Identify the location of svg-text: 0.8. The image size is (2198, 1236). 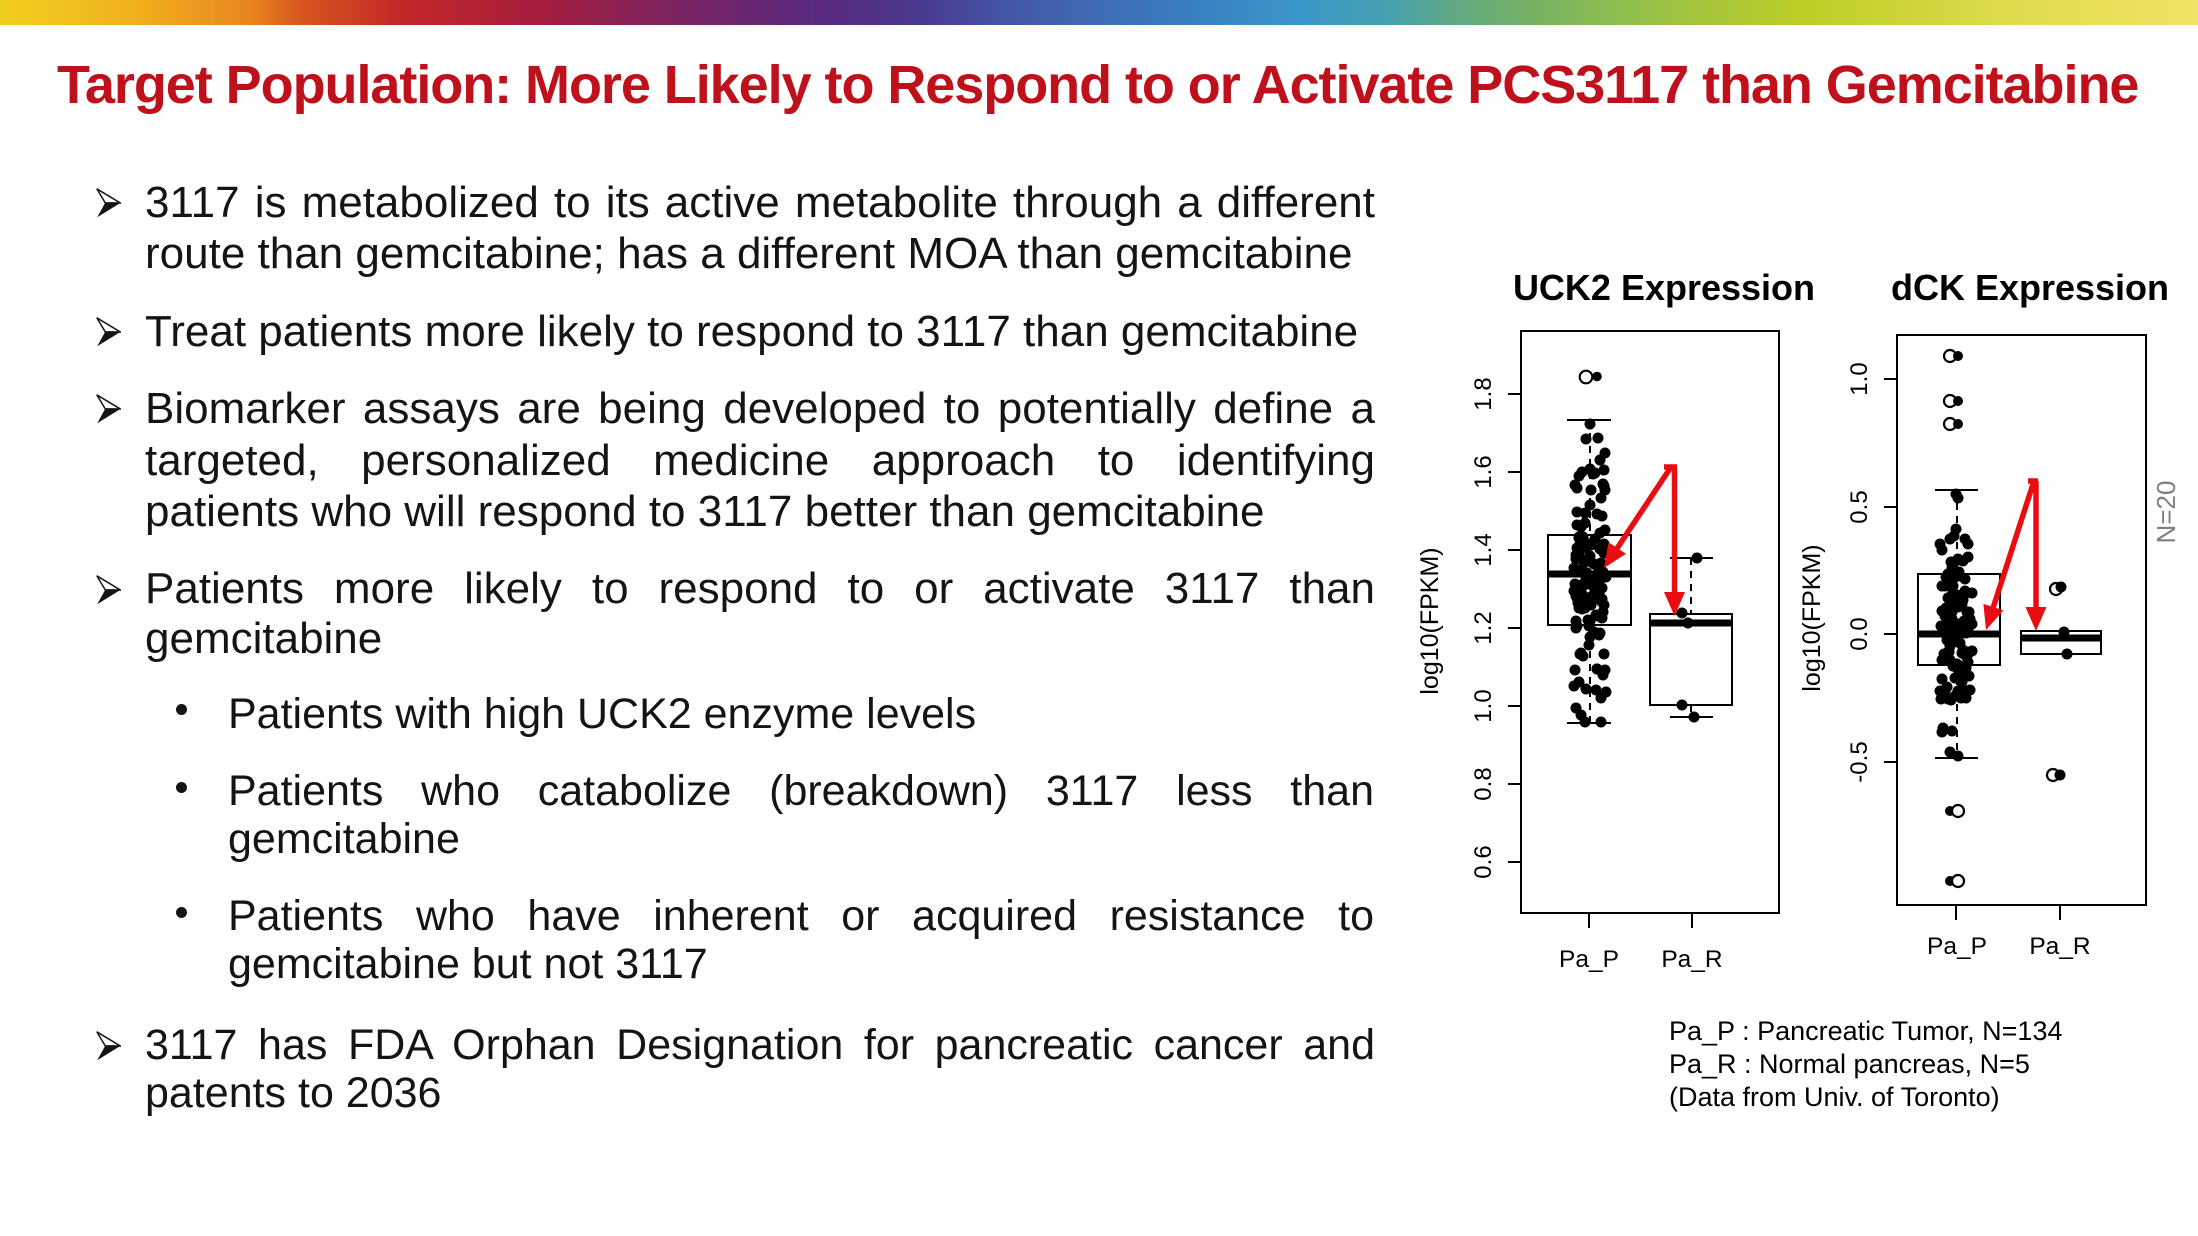
(1483, 783).